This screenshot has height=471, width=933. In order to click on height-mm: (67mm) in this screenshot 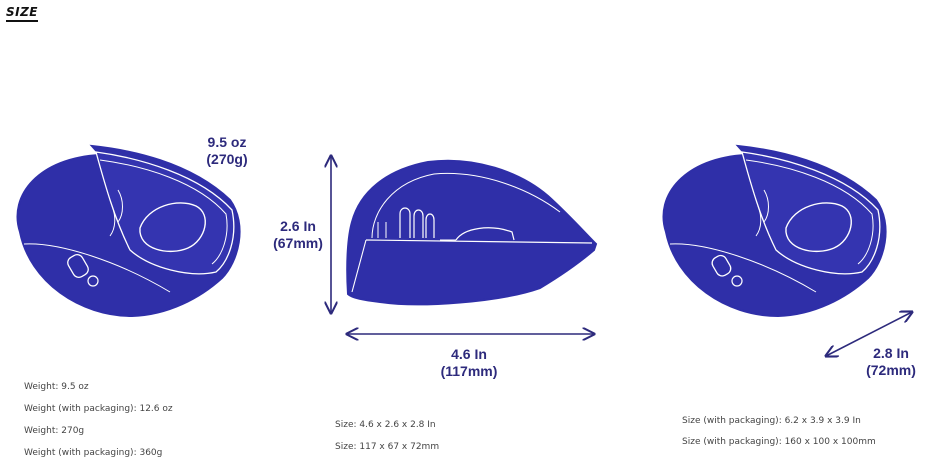, I will do `click(298, 243)`.